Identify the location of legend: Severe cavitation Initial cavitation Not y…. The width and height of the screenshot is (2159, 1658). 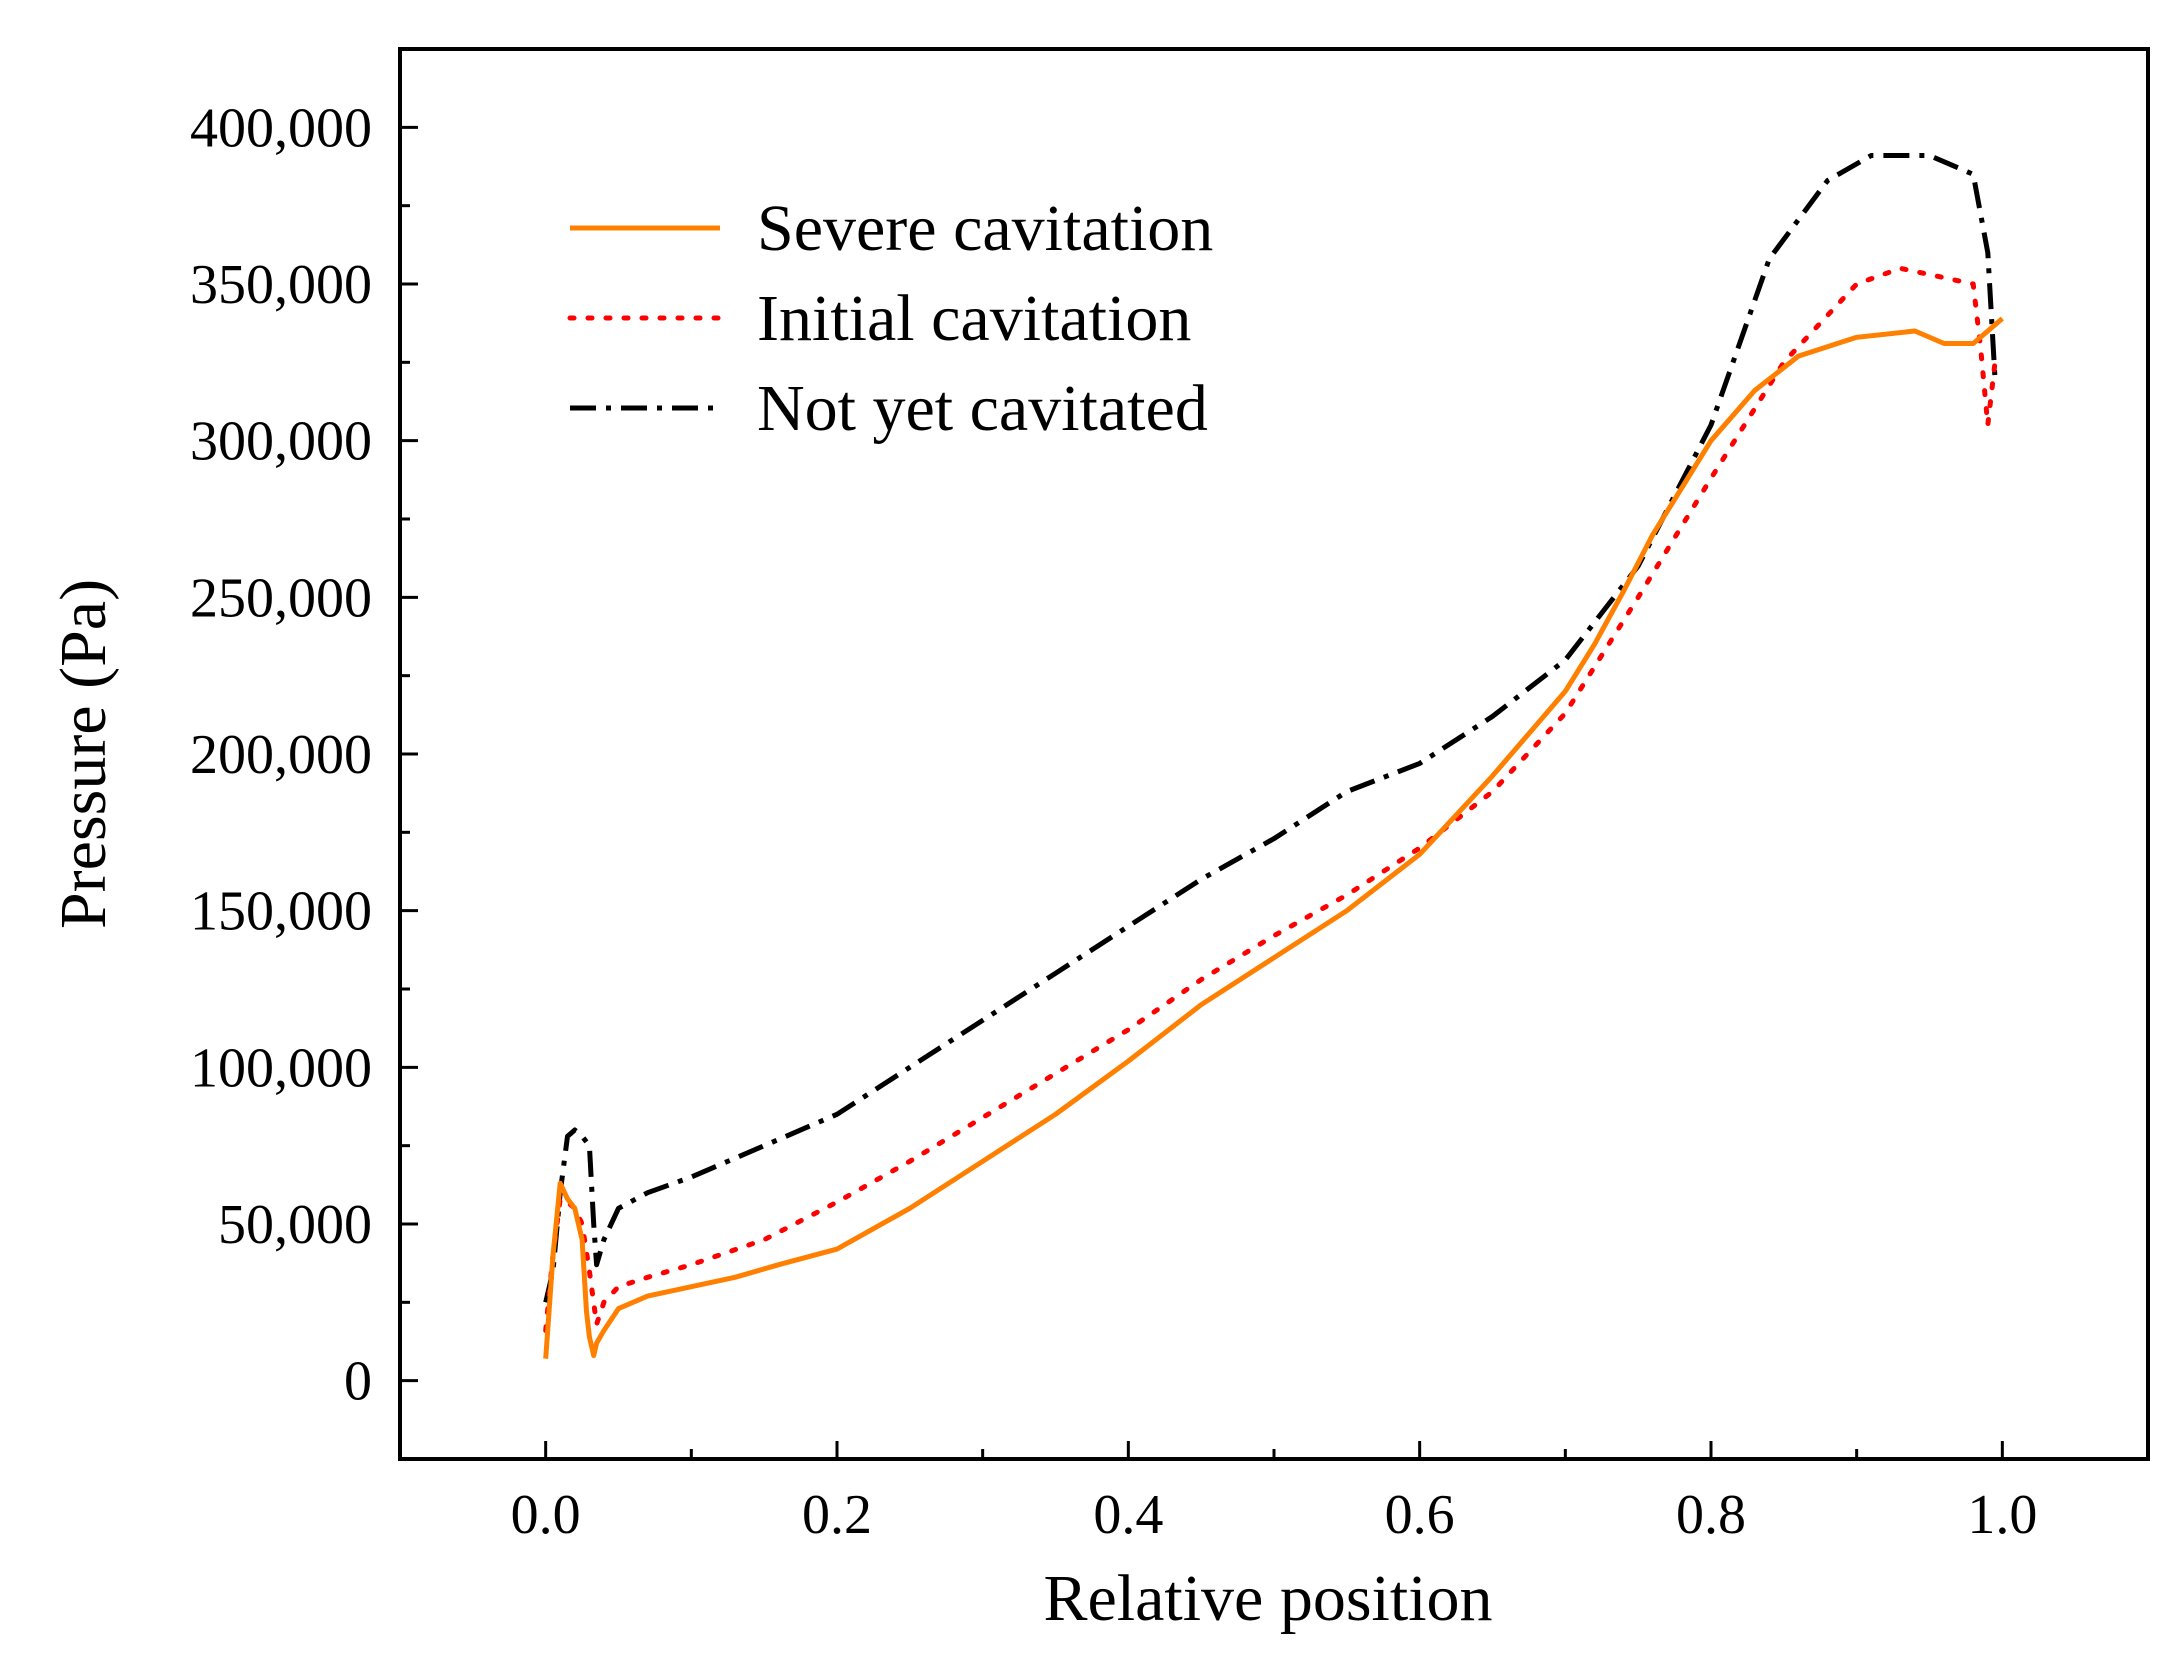
(890, 318).